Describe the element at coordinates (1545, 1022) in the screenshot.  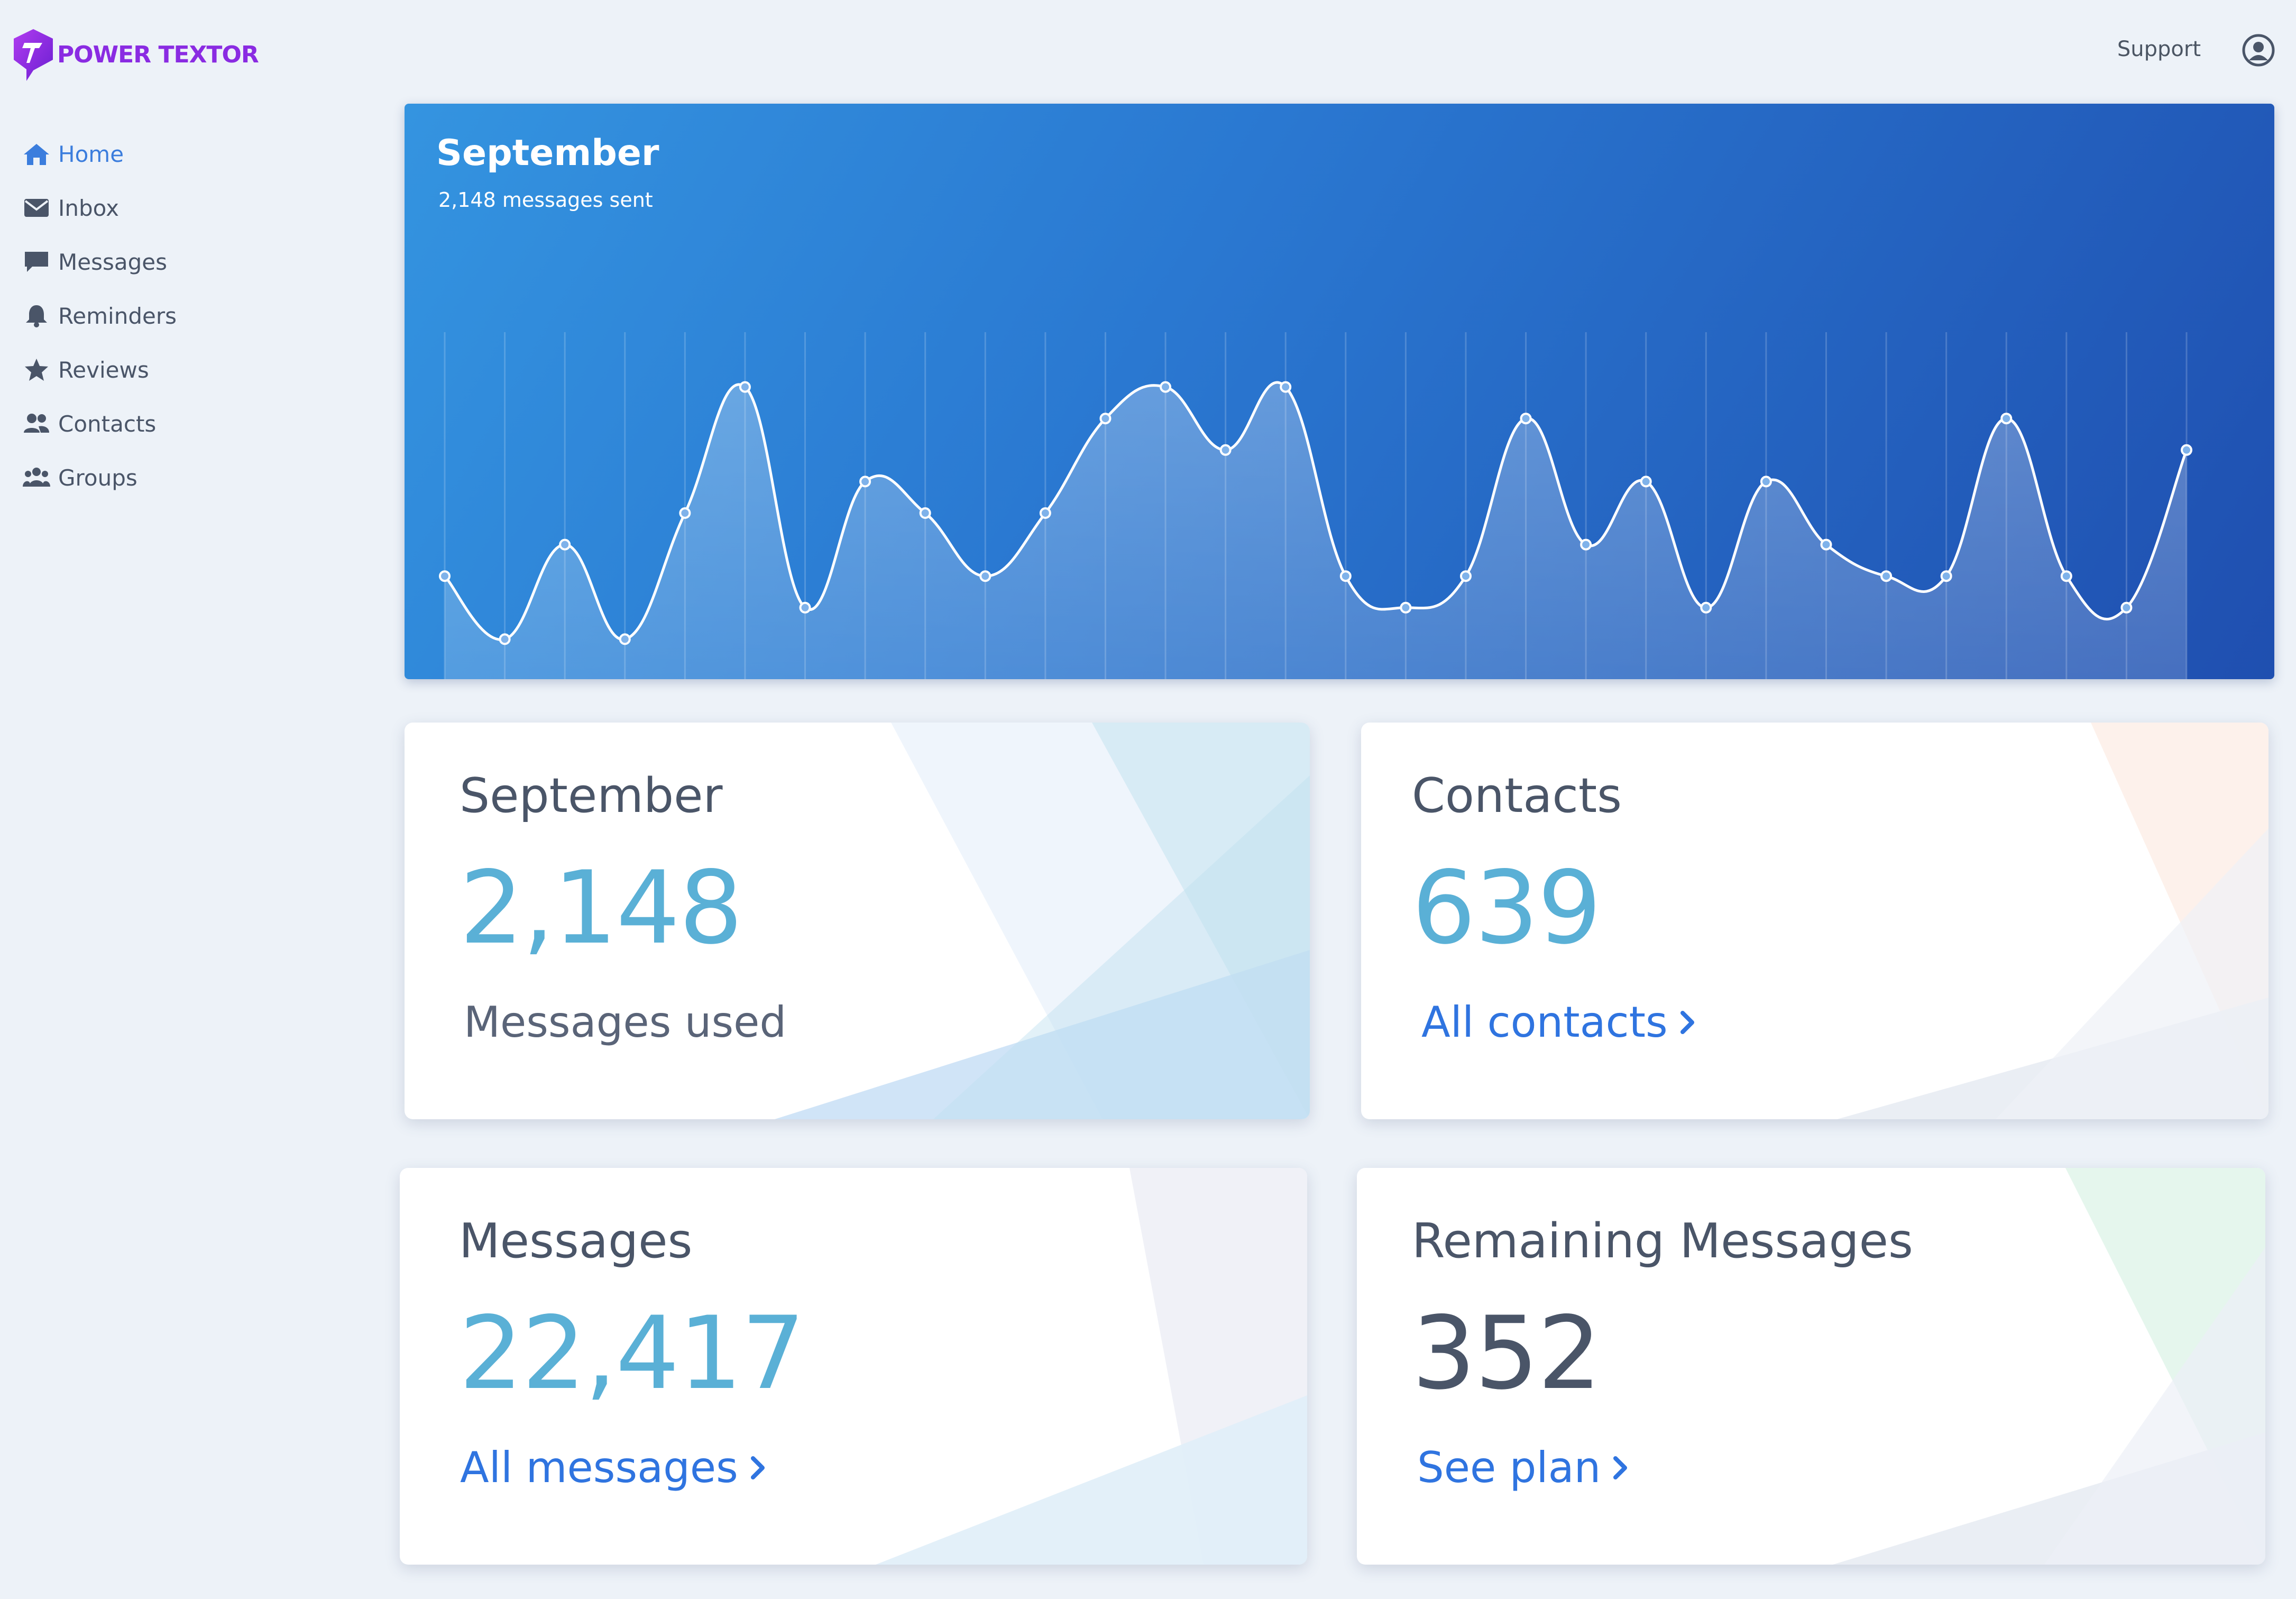
I see `link-label: All contacts` at that location.